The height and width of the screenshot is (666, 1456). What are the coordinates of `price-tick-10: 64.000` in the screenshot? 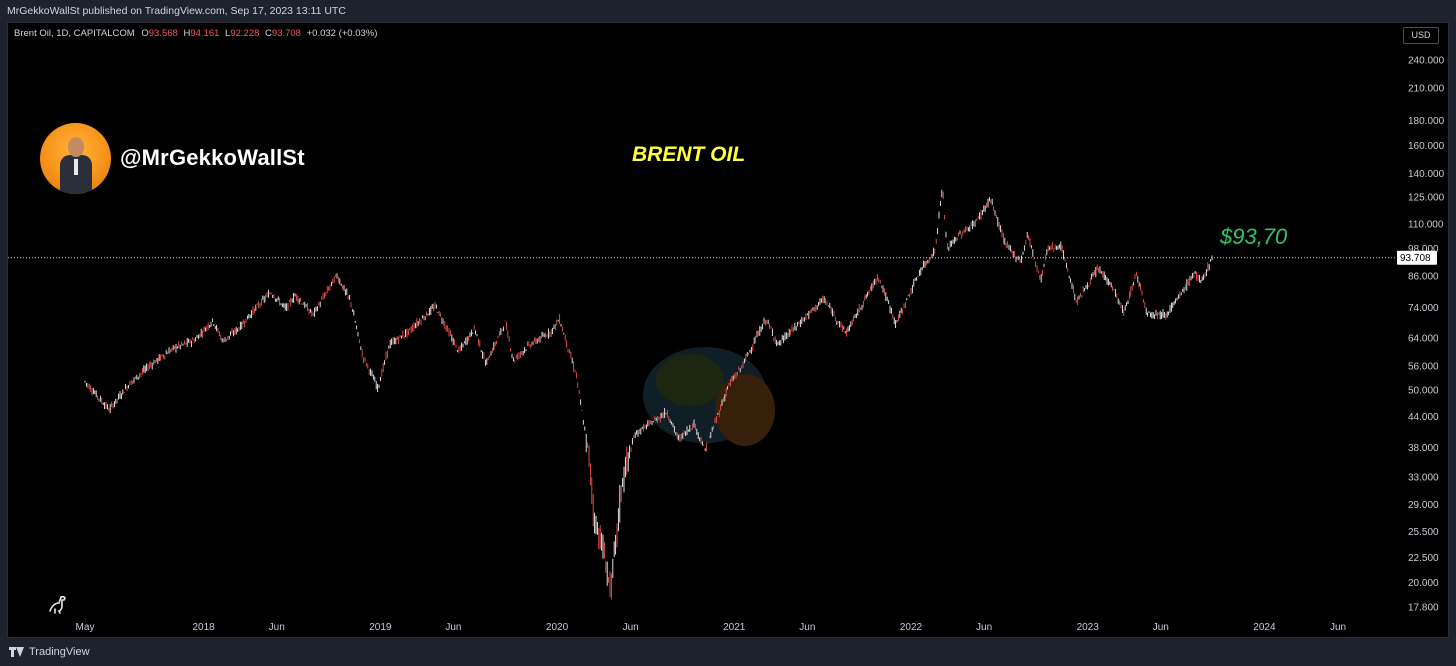 It's located at (1423, 338).